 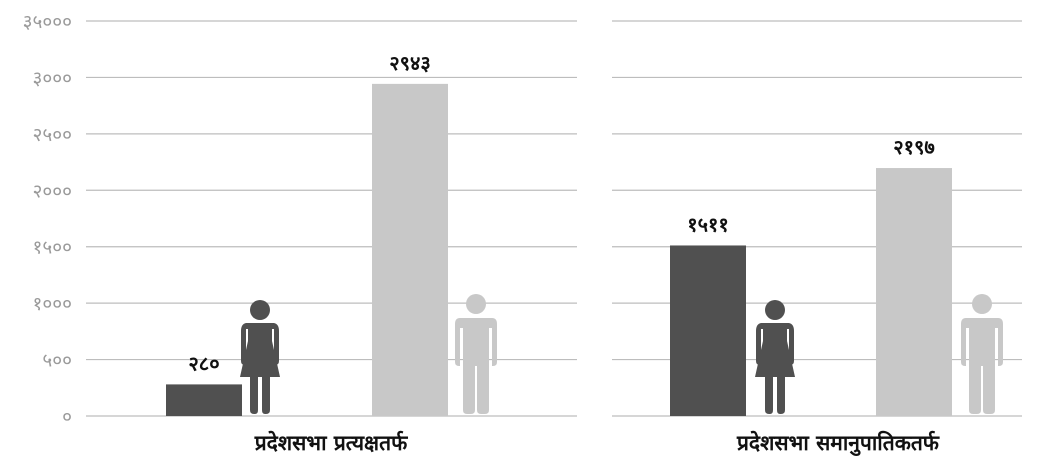 I want to click on y-tick-label: १५००, so click(x=52, y=248).